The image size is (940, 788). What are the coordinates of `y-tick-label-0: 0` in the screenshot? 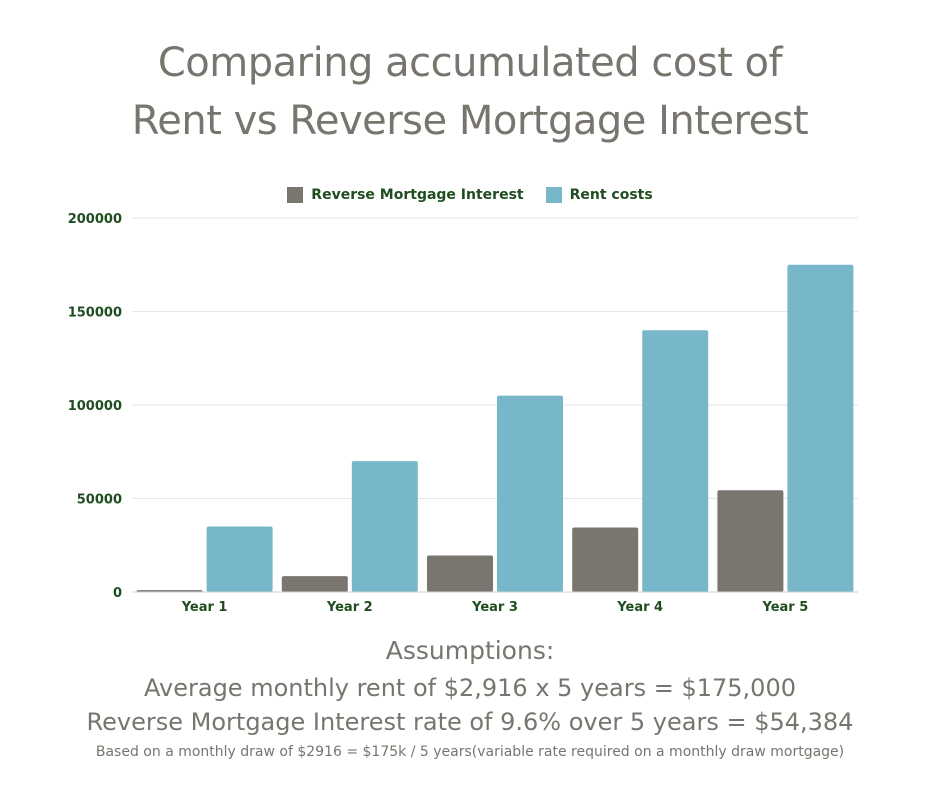 It's located at (117, 593).